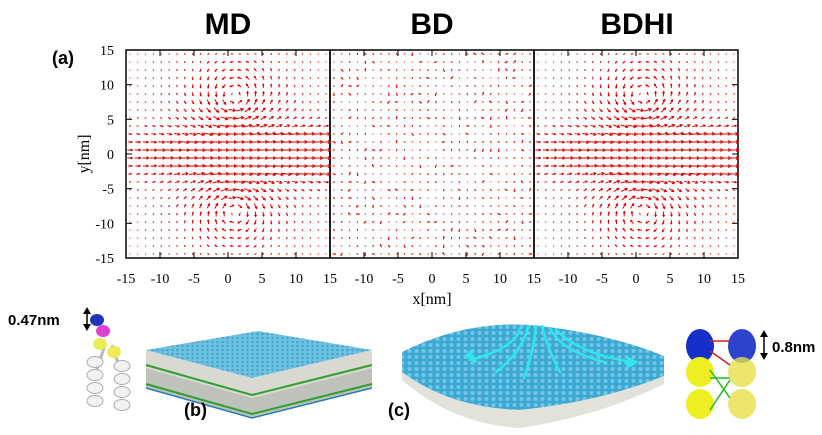 The height and width of the screenshot is (435, 822). What do you see at coordinates (296, 279) in the screenshot?
I see `x-tick-label: 10` at bounding box center [296, 279].